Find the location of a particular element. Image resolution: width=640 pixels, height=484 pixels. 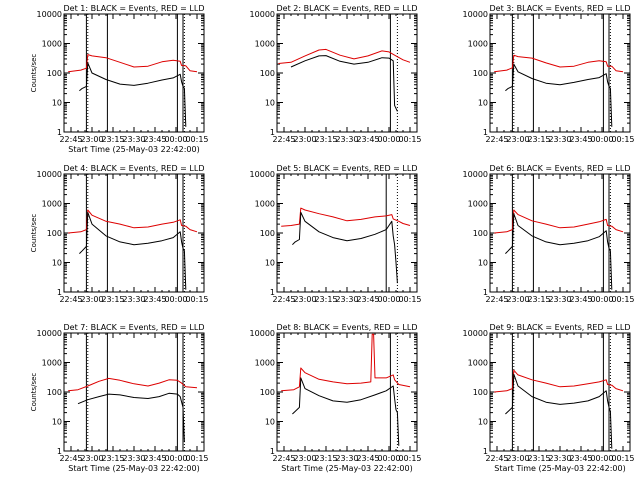

panel-title: Det 5: BLACK = Events, RED = LLD is located at coordinates (347, 168).